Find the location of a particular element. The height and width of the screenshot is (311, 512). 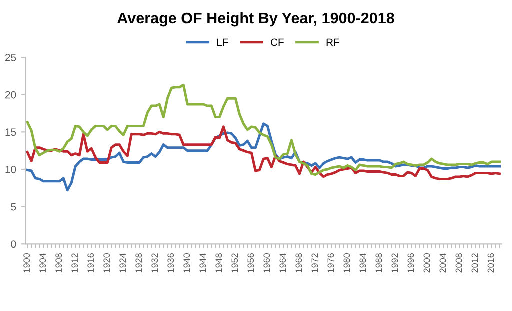

chart-title: Average OF Height By Year, 1900-2018 is located at coordinates (256, 19).